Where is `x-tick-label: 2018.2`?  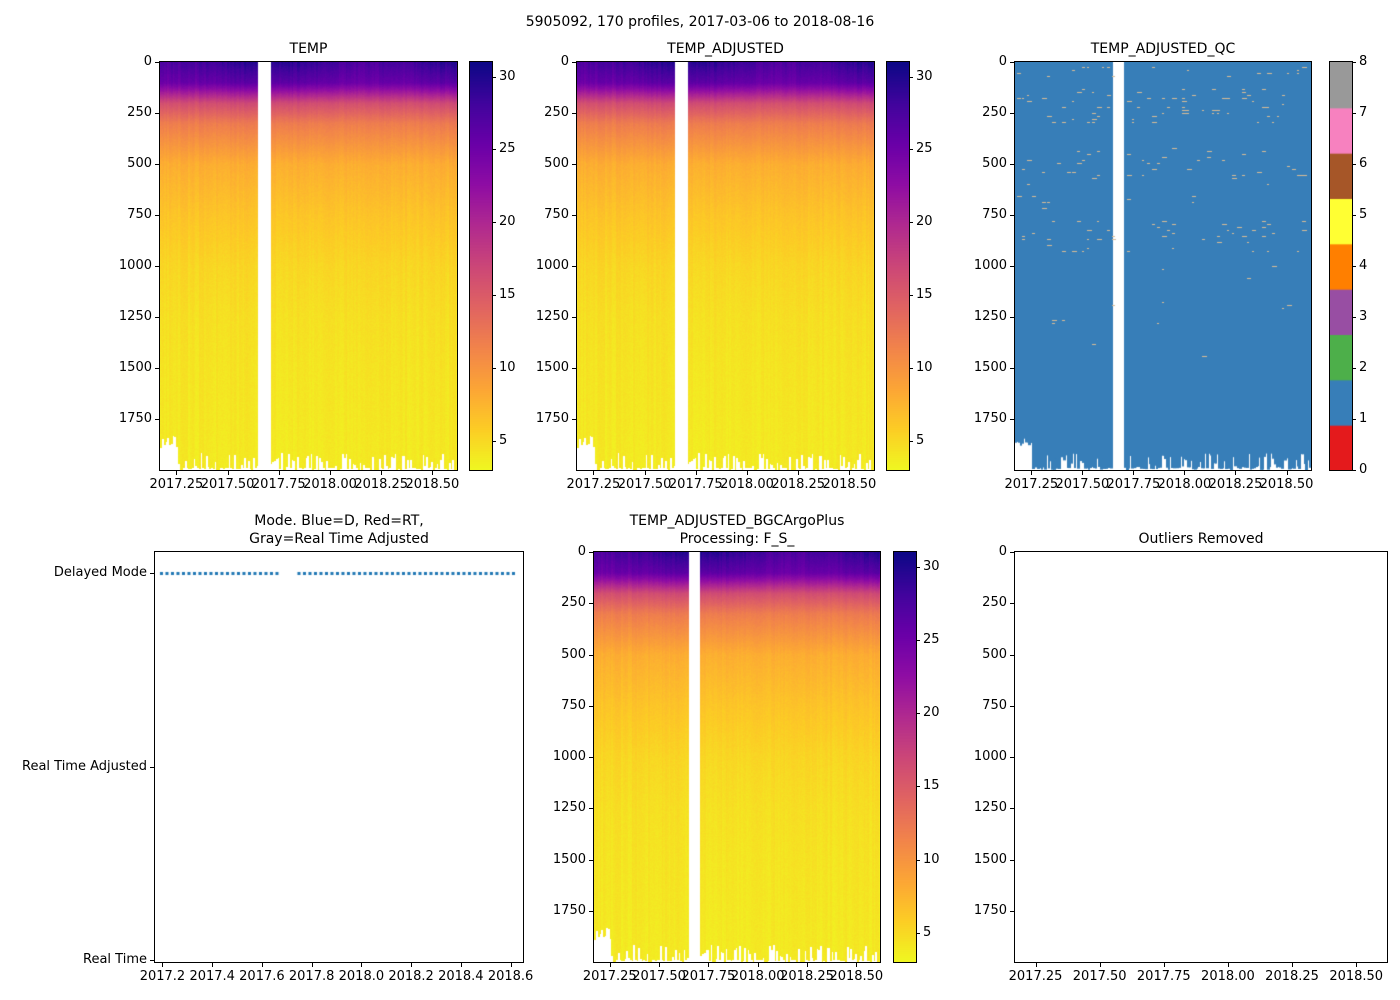
x-tick-label: 2018.2 is located at coordinates (411, 976).